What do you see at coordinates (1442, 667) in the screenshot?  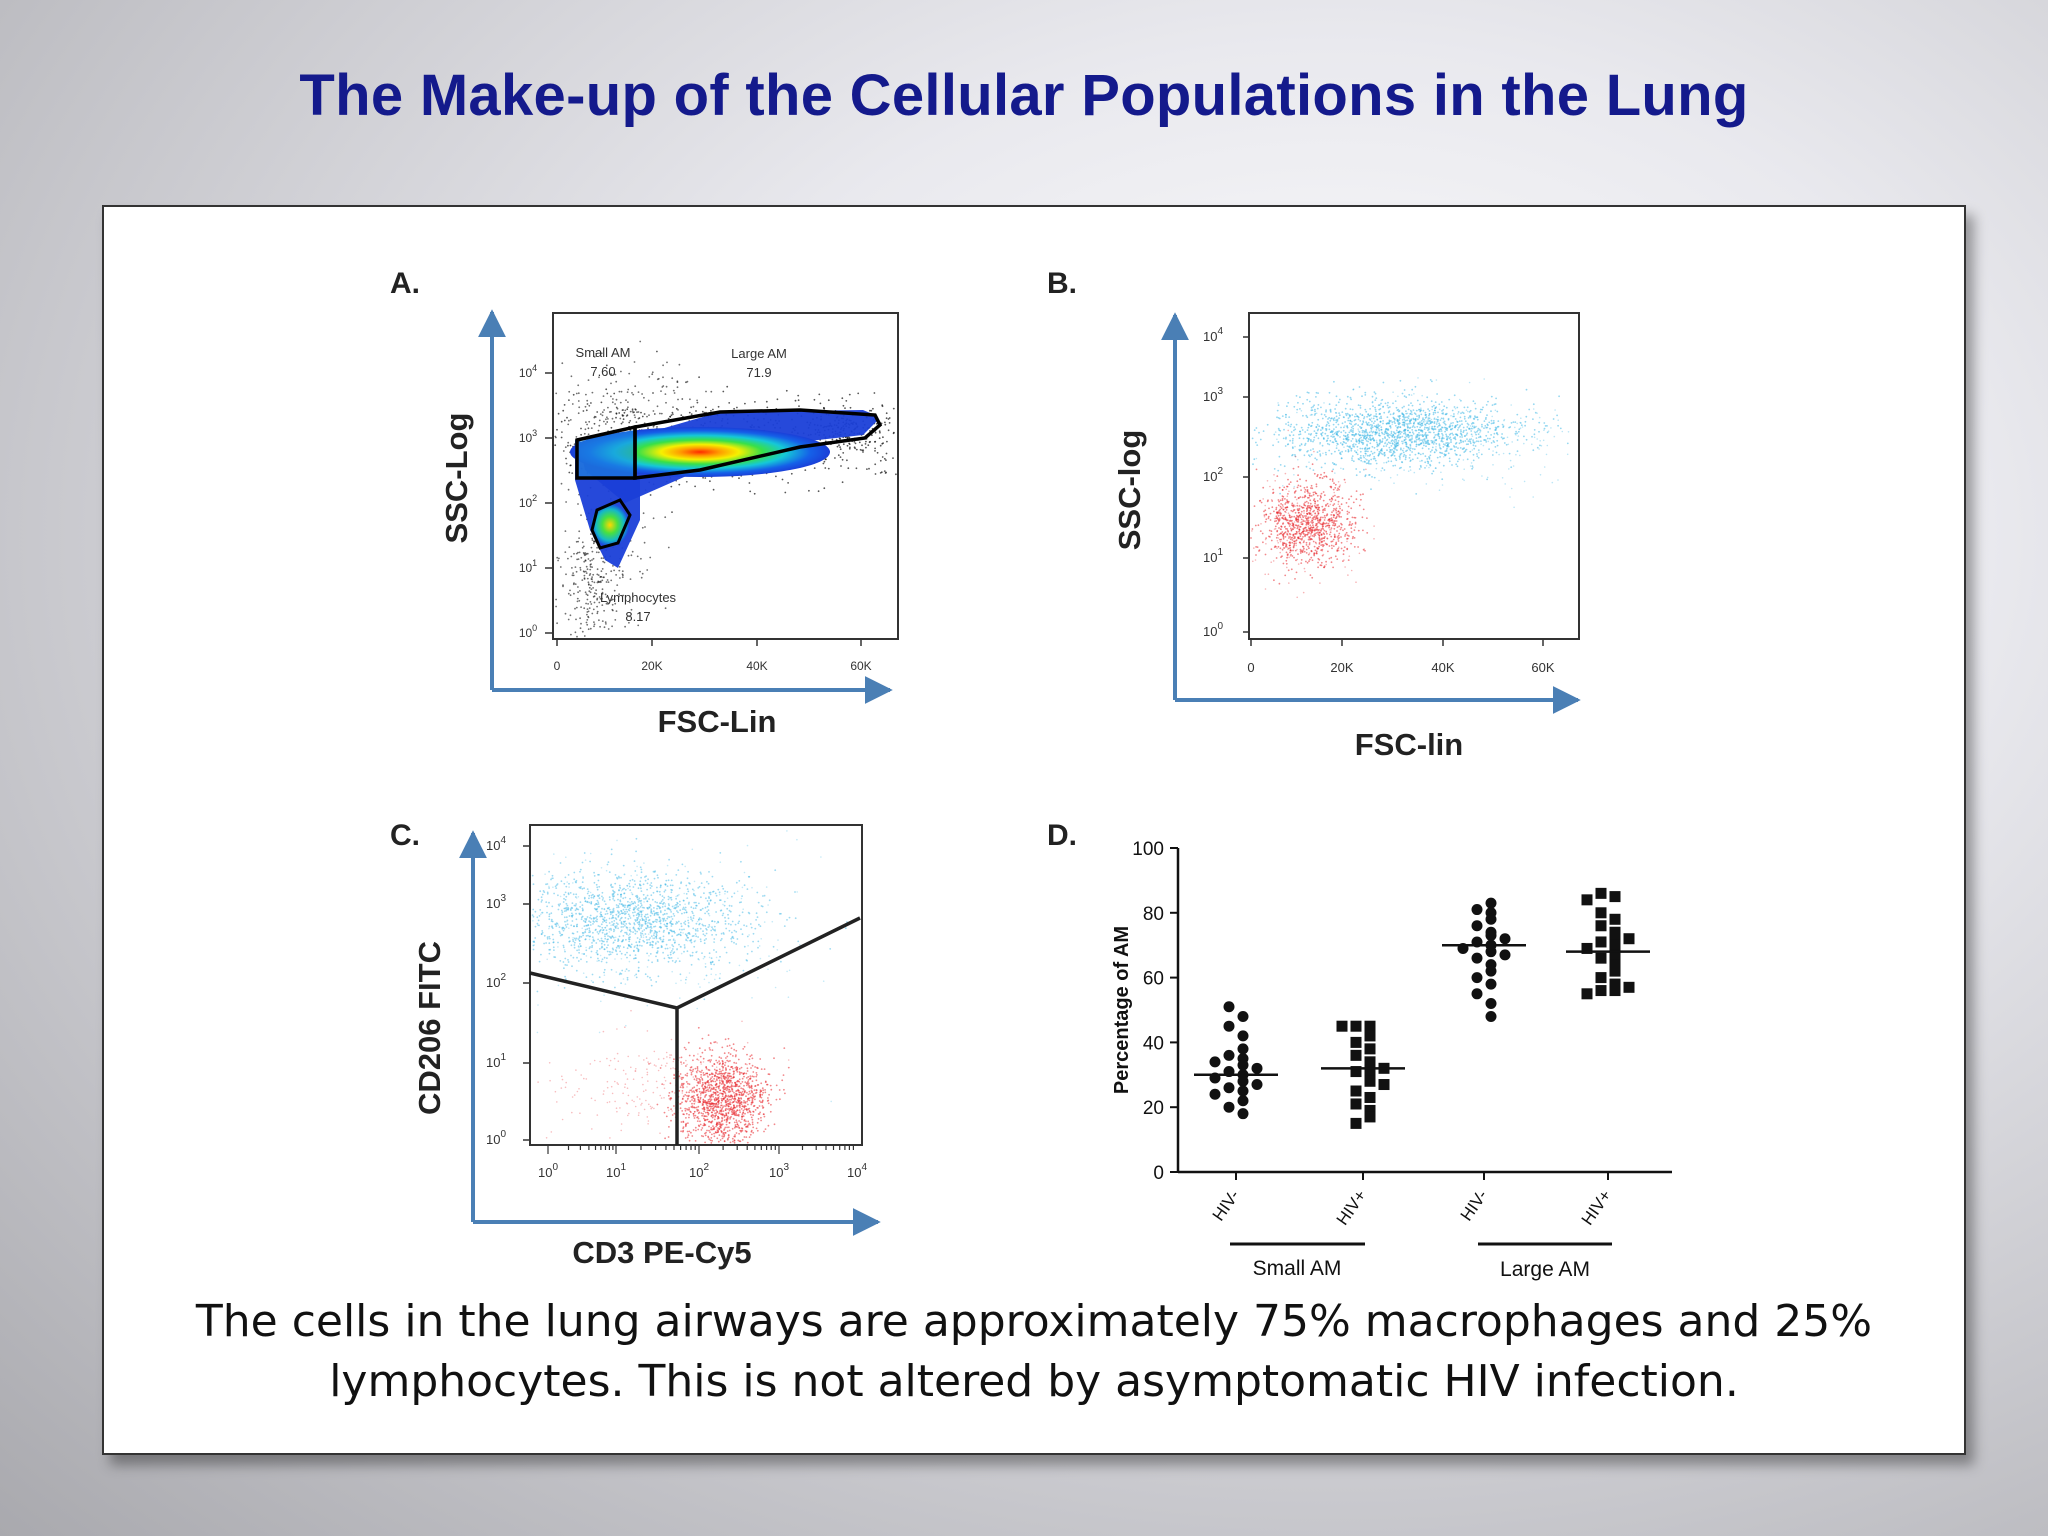 I see `panel-b-x-tick-label: 40K` at bounding box center [1442, 667].